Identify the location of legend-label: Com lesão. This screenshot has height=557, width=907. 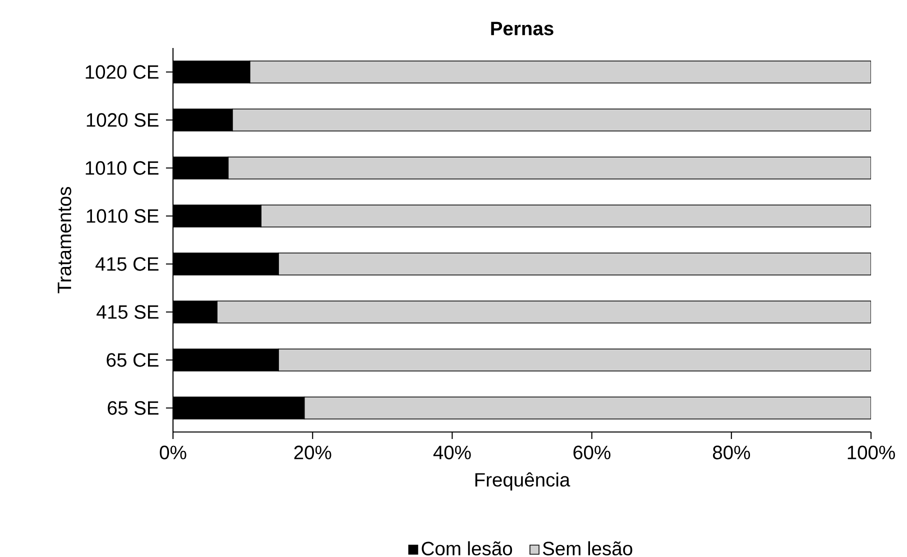
(467, 548).